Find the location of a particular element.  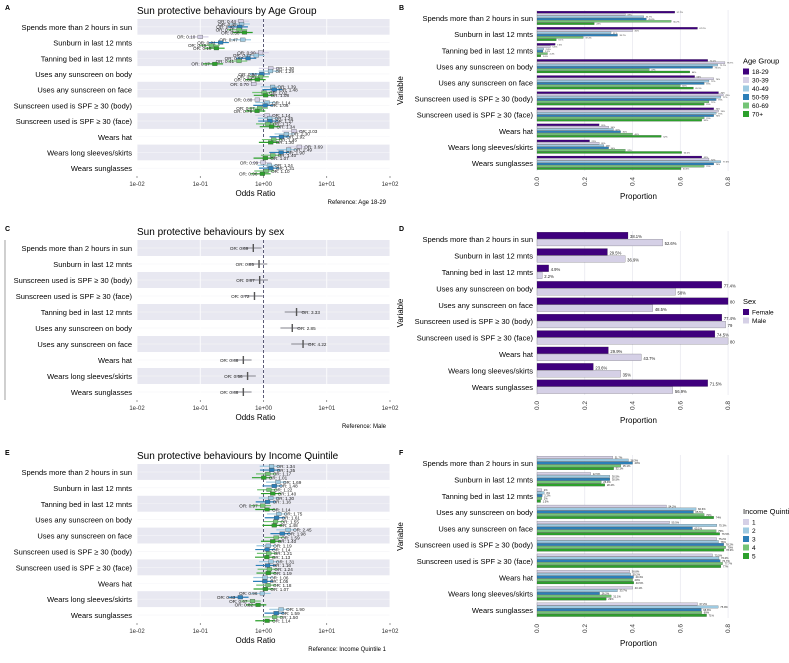

or-label: OR: 1.61 is located at coordinates (291, 518).